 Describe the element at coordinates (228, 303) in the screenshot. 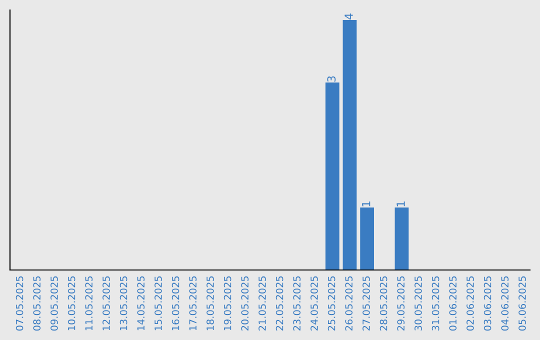

I see `x-tick-label: 19.05.2025` at that location.